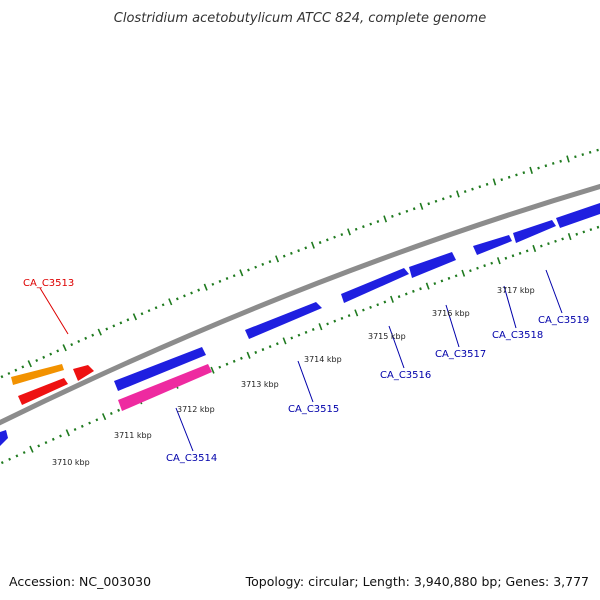 Image resolution: width=600 pixels, height=600 pixels. What do you see at coordinates (387, 336) in the screenshot?
I see `kbp-label: 3715 kbp` at bounding box center [387, 336].